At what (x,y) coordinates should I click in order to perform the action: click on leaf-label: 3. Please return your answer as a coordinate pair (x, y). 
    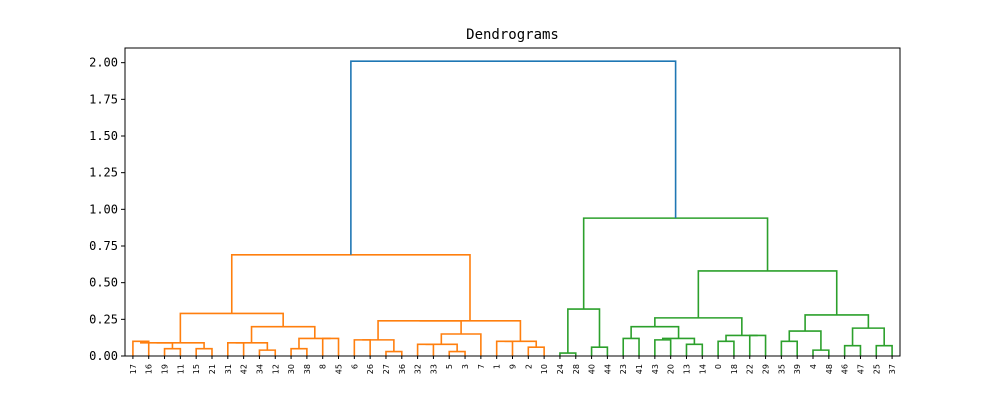
    Looking at the image, I should click on (465, 366).